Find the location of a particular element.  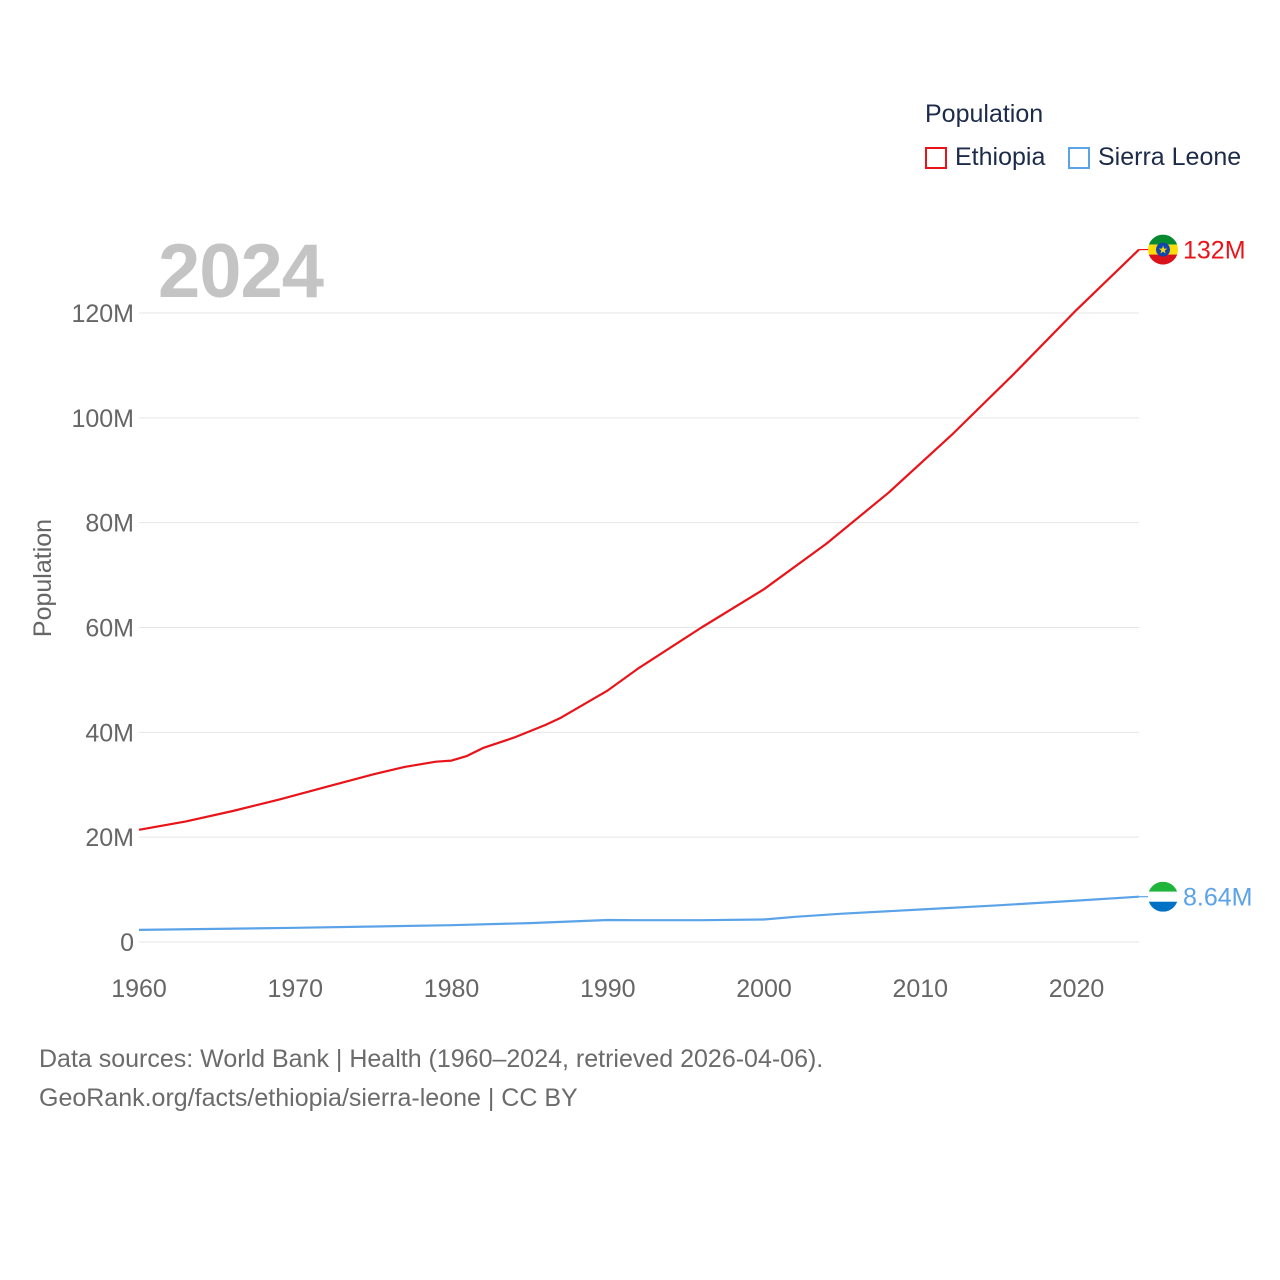

end-label-ethiopia: 132M is located at coordinates (1214, 251).